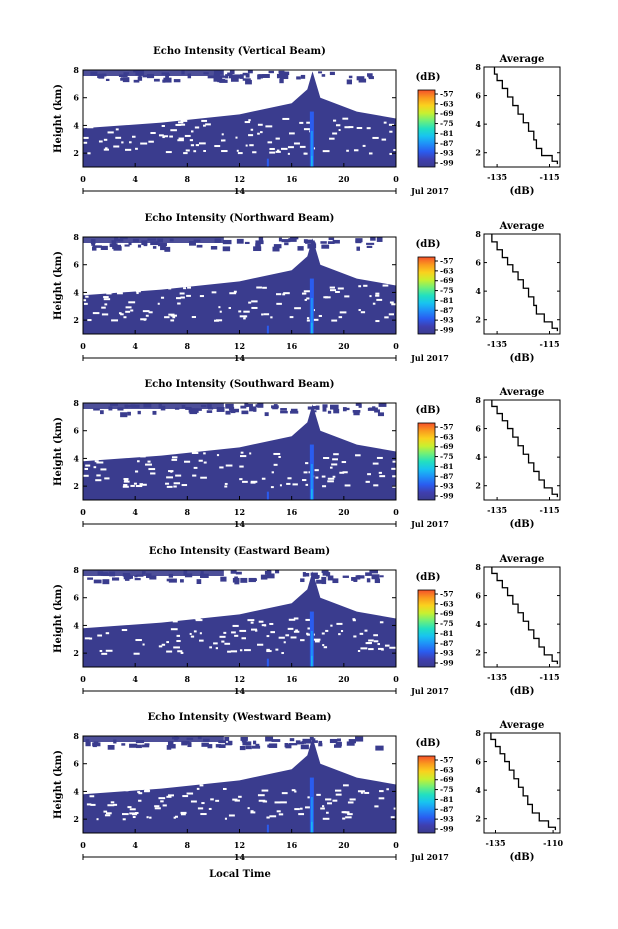 Image resolution: width=618 pixels, height=929 pixels. I want to click on y-axis-label: Height (km), so click(58, 285).